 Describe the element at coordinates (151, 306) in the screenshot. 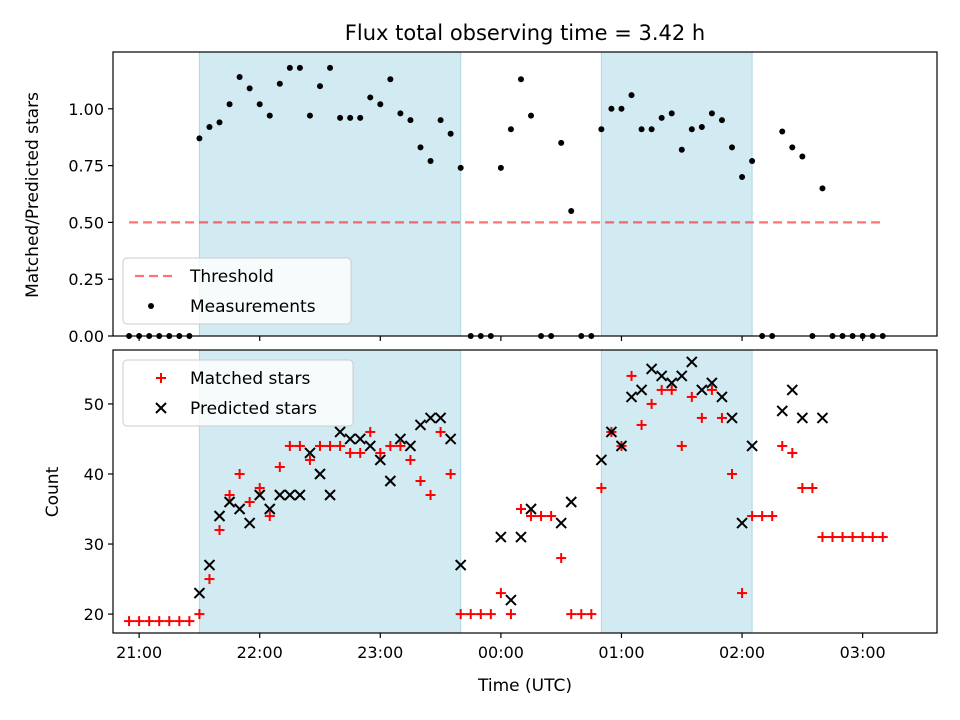

I see `legend-measurement-swatch` at that location.